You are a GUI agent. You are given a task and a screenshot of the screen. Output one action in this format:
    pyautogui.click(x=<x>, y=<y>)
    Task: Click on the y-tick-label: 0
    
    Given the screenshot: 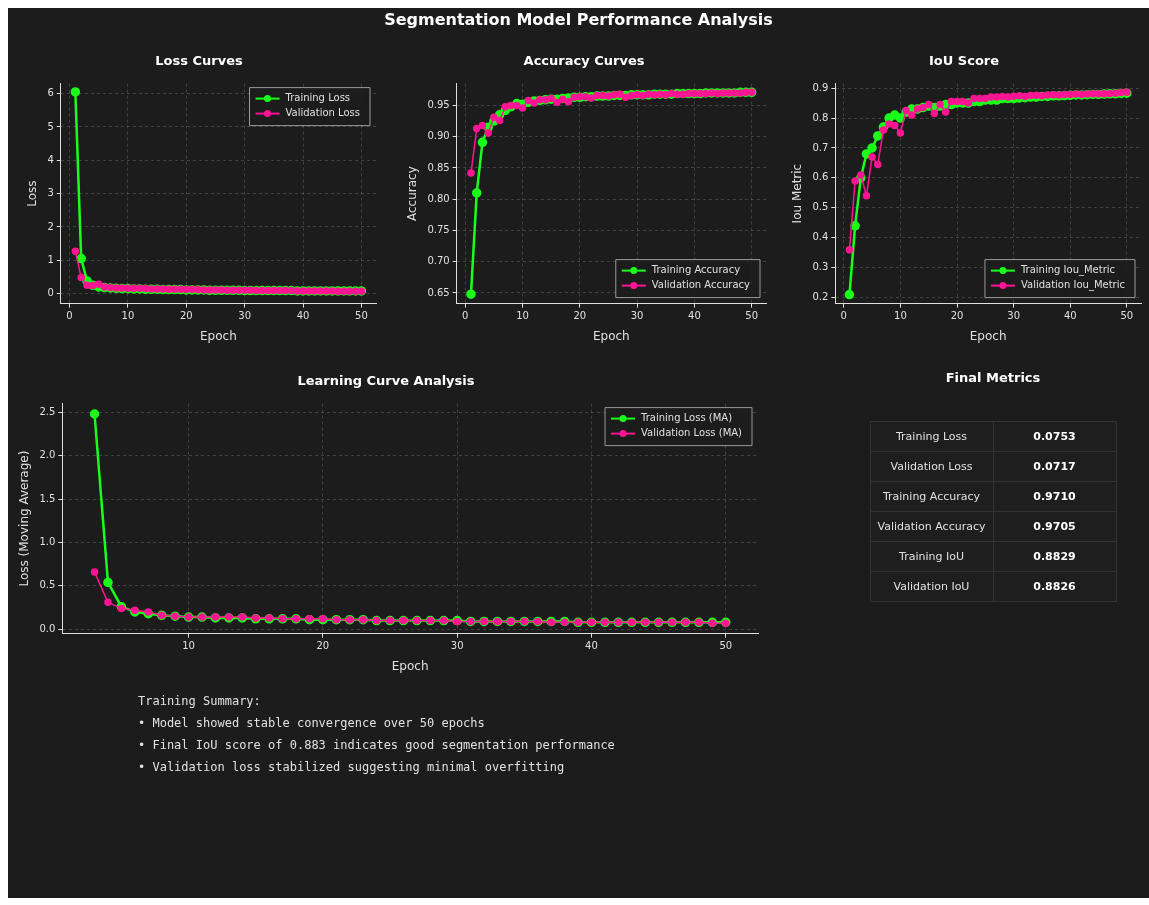 What is the action you would take?
    pyautogui.click(x=50, y=293)
    